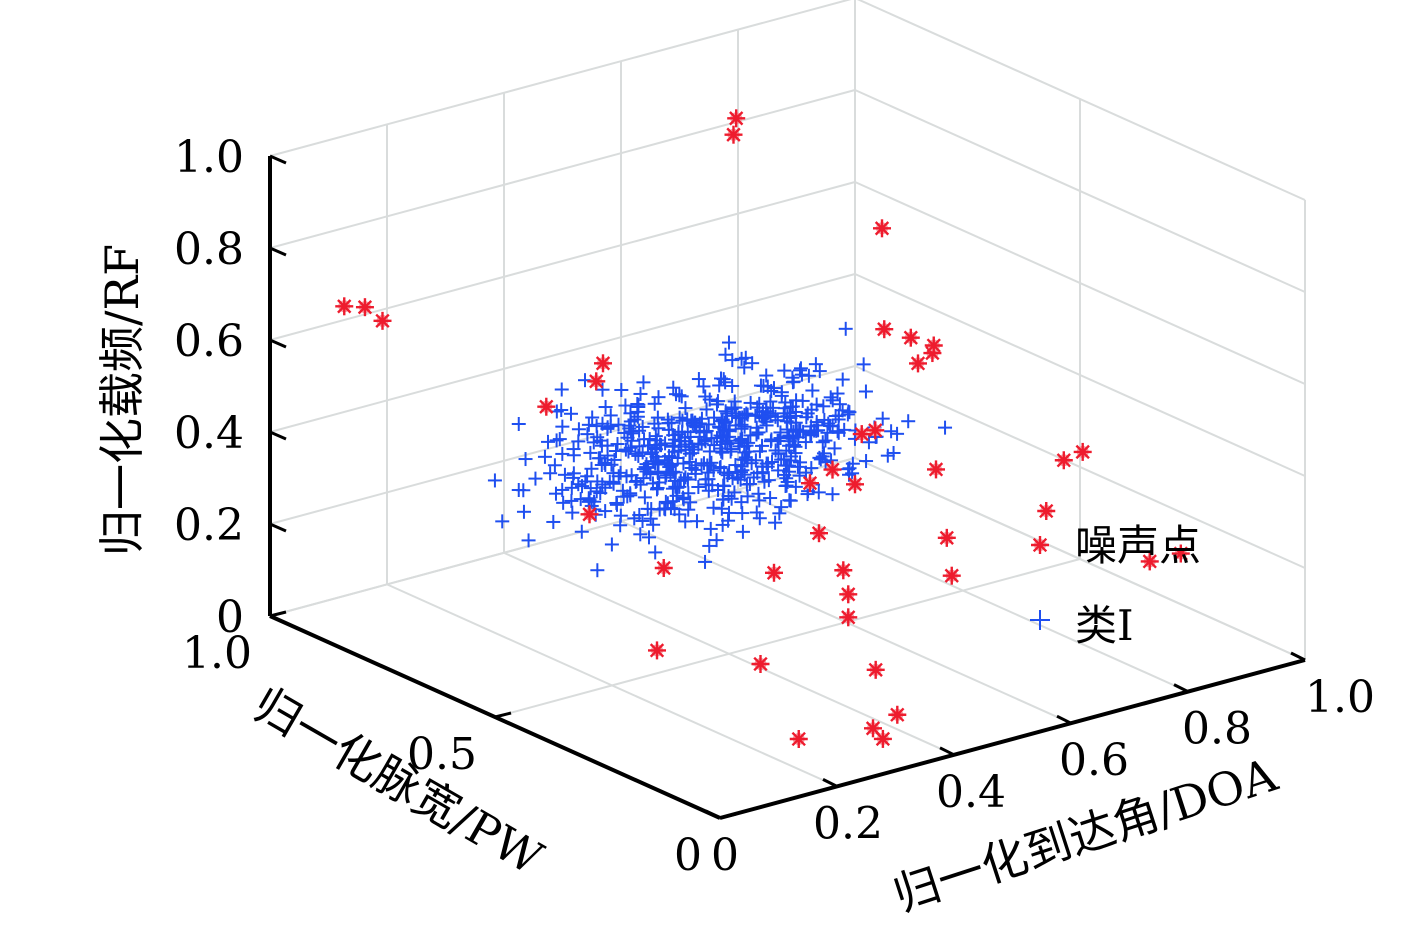 The image size is (1417, 938). What do you see at coordinates (1012, 739) in the screenshot?
I see `x-axis-line` at bounding box center [1012, 739].